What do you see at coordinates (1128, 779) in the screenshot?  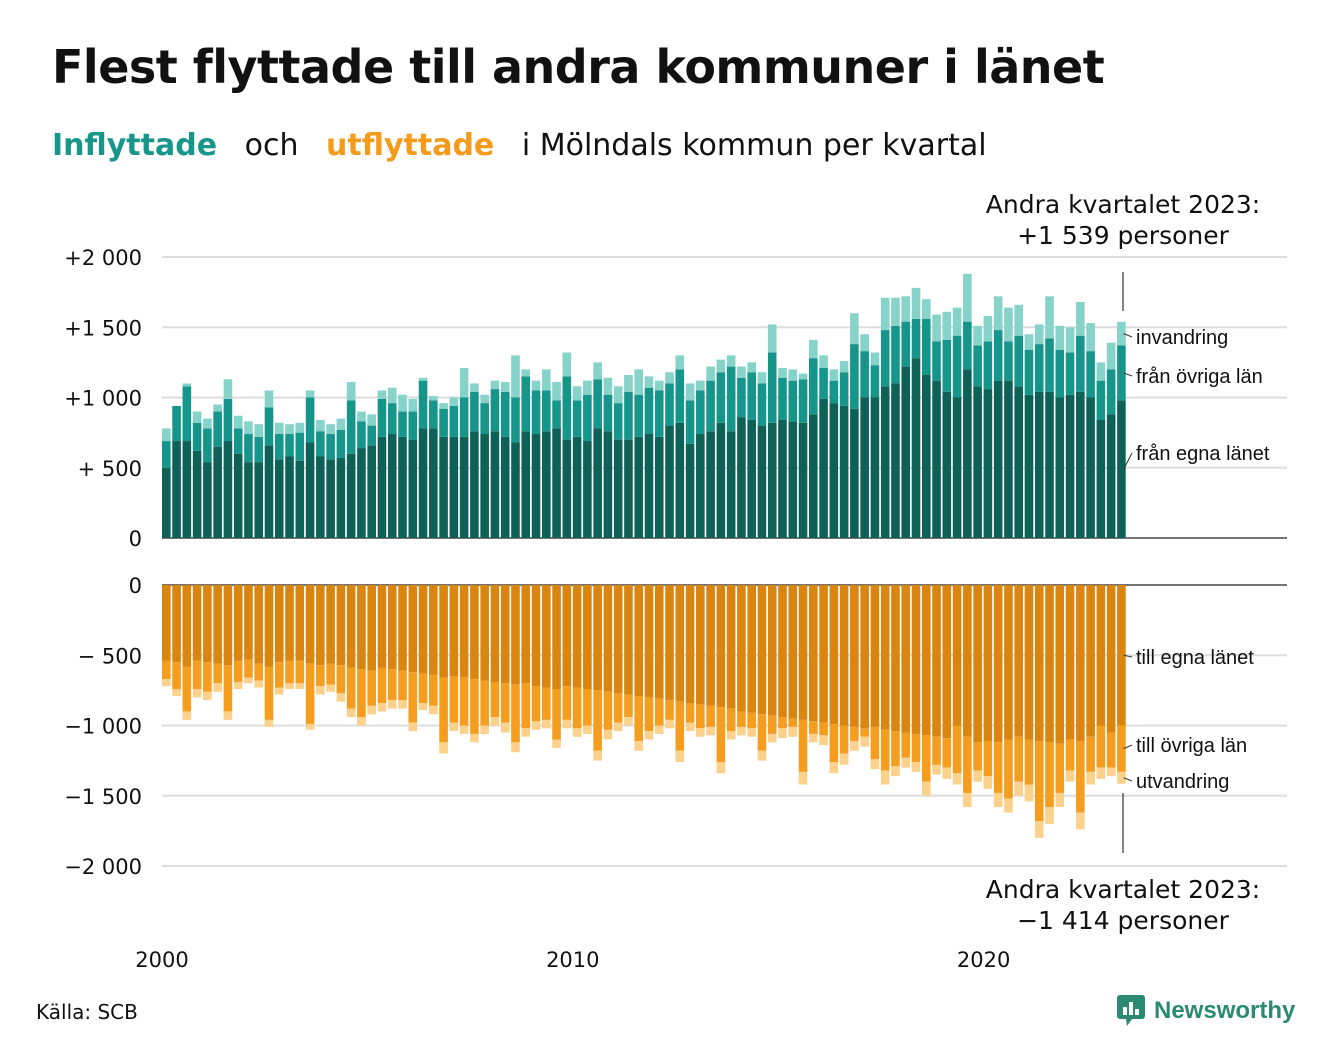 I see `label-leader-line` at bounding box center [1128, 779].